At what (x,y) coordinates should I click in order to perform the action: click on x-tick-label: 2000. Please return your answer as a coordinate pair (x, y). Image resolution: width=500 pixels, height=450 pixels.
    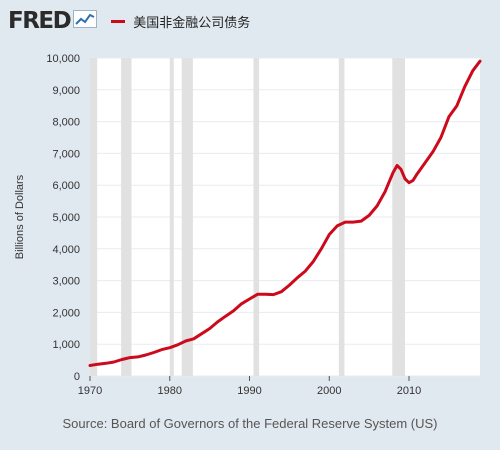
    Looking at the image, I should click on (329, 391).